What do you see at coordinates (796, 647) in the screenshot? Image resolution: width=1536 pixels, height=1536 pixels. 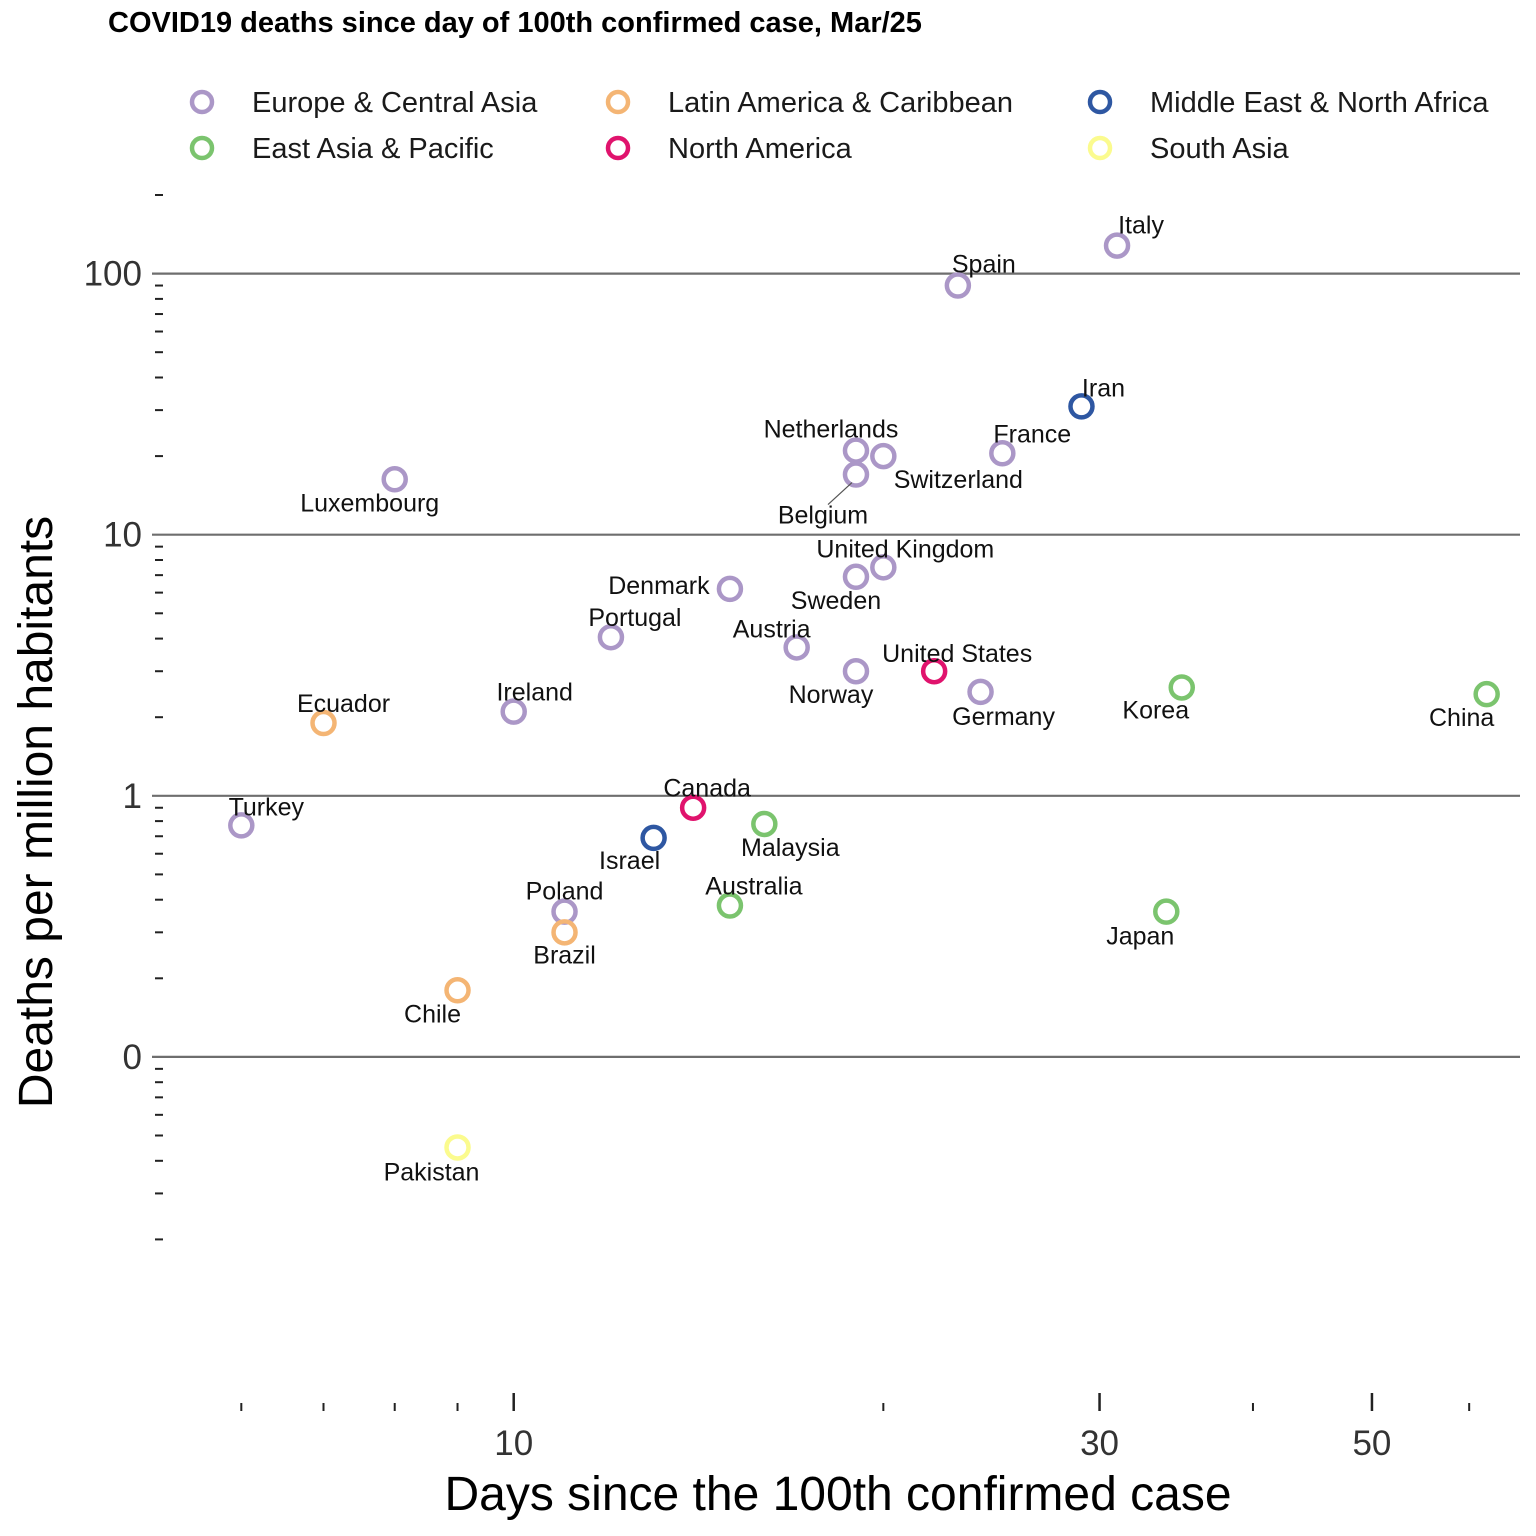 I see `point-austria` at bounding box center [796, 647].